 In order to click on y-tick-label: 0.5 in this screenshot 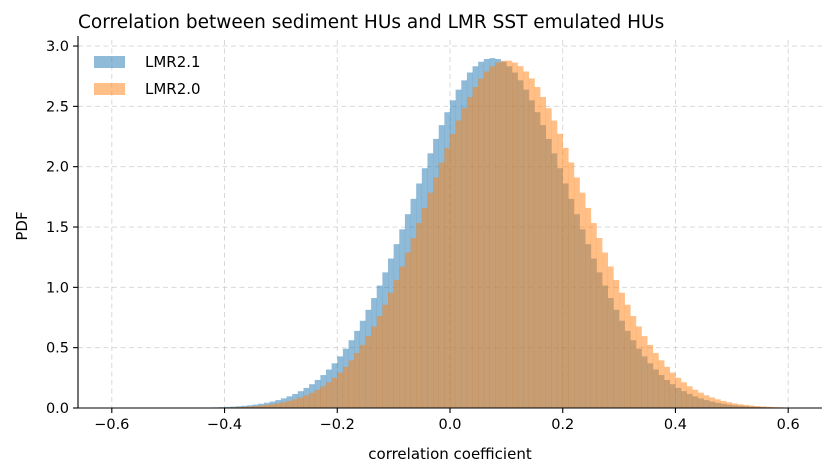, I will do `click(57, 349)`.